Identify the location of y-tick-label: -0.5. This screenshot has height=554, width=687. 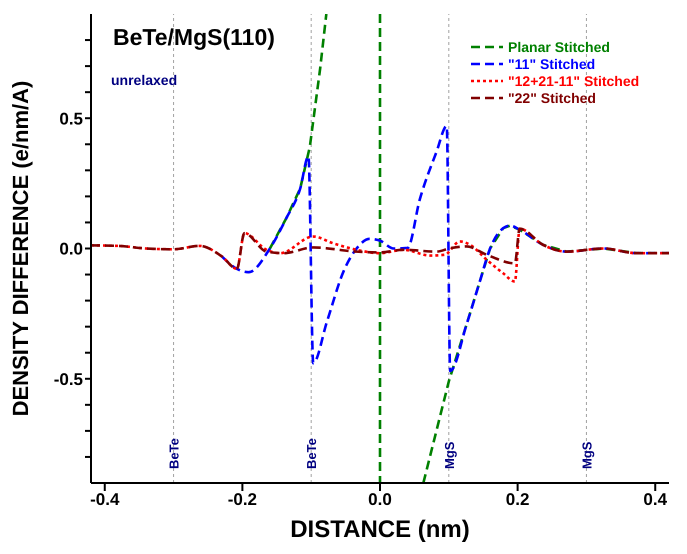
(68, 379).